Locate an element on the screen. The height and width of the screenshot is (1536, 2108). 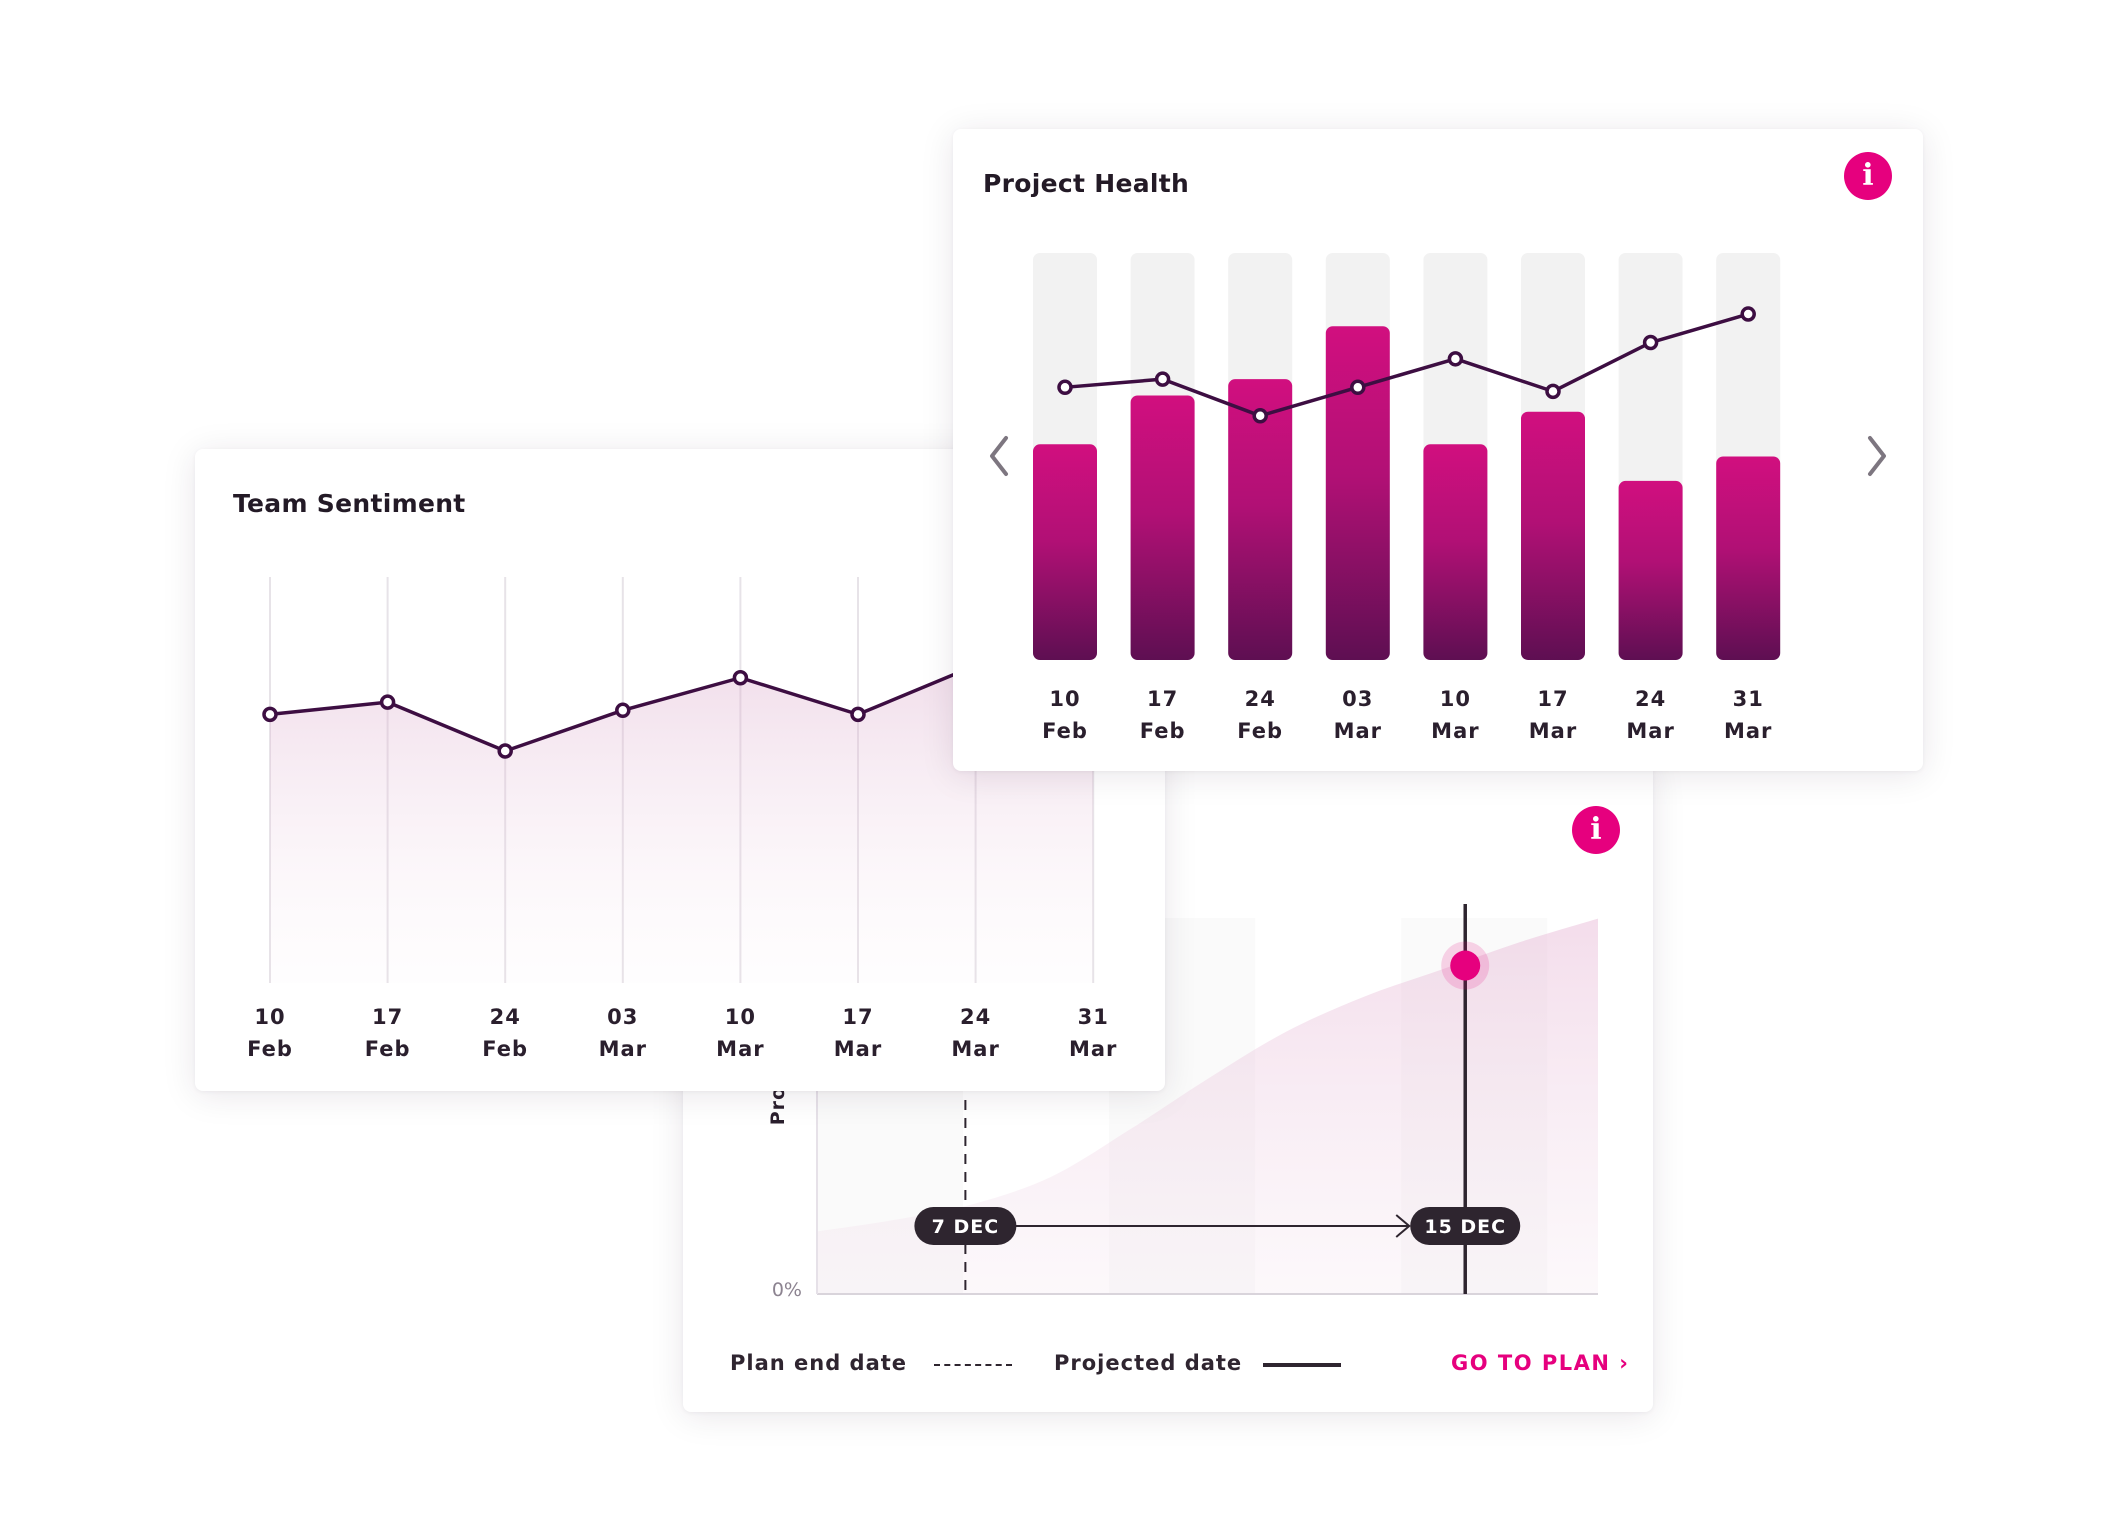
health-trend-line is located at coordinates (1406, 365).